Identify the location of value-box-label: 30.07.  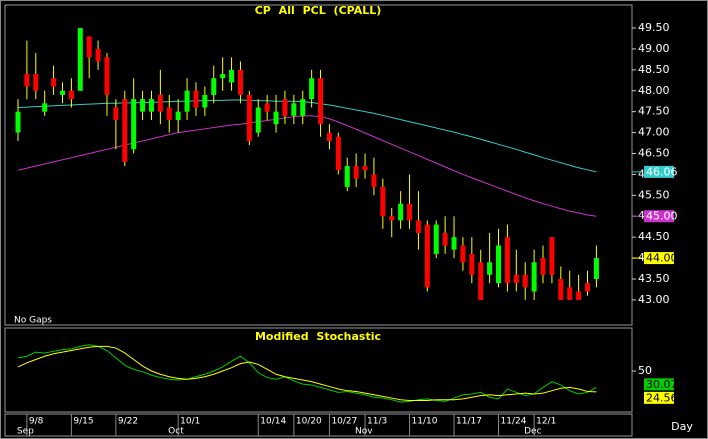
(662, 384).